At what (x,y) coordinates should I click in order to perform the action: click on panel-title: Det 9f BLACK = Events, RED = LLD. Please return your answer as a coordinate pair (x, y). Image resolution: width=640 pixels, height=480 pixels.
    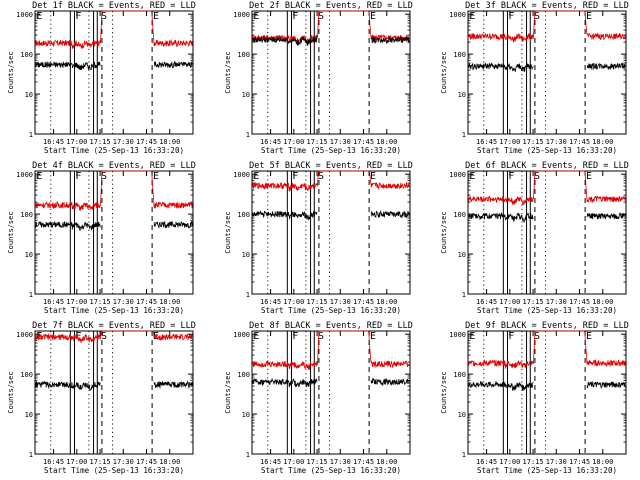
    Looking at the image, I should click on (547, 326).